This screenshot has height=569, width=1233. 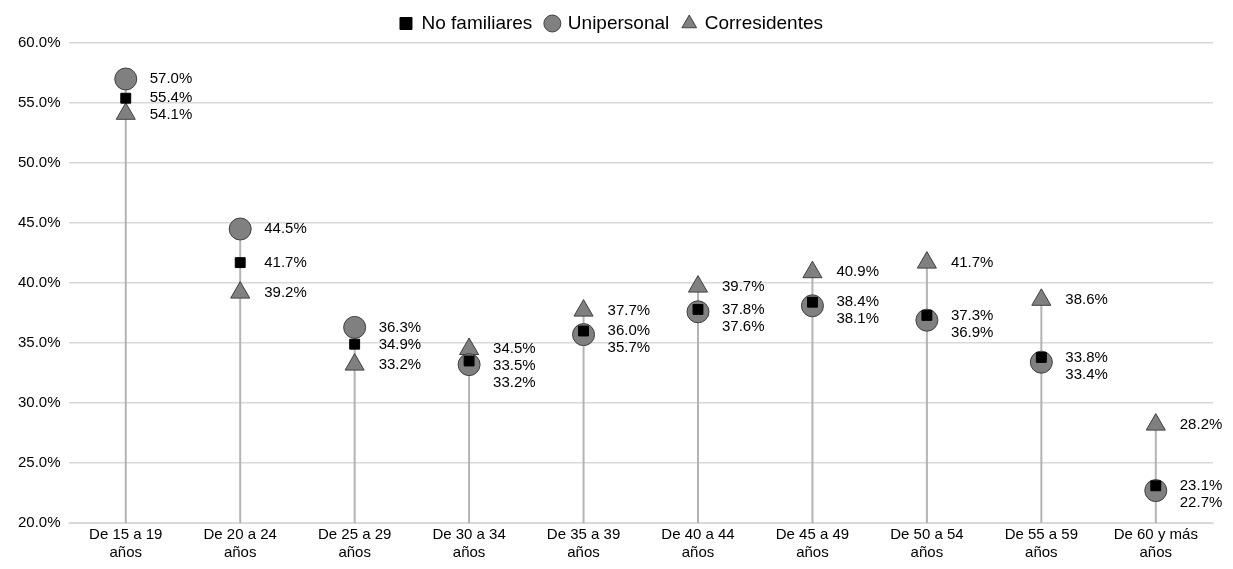 I want to click on data-label: 33.5%, so click(x=514, y=365).